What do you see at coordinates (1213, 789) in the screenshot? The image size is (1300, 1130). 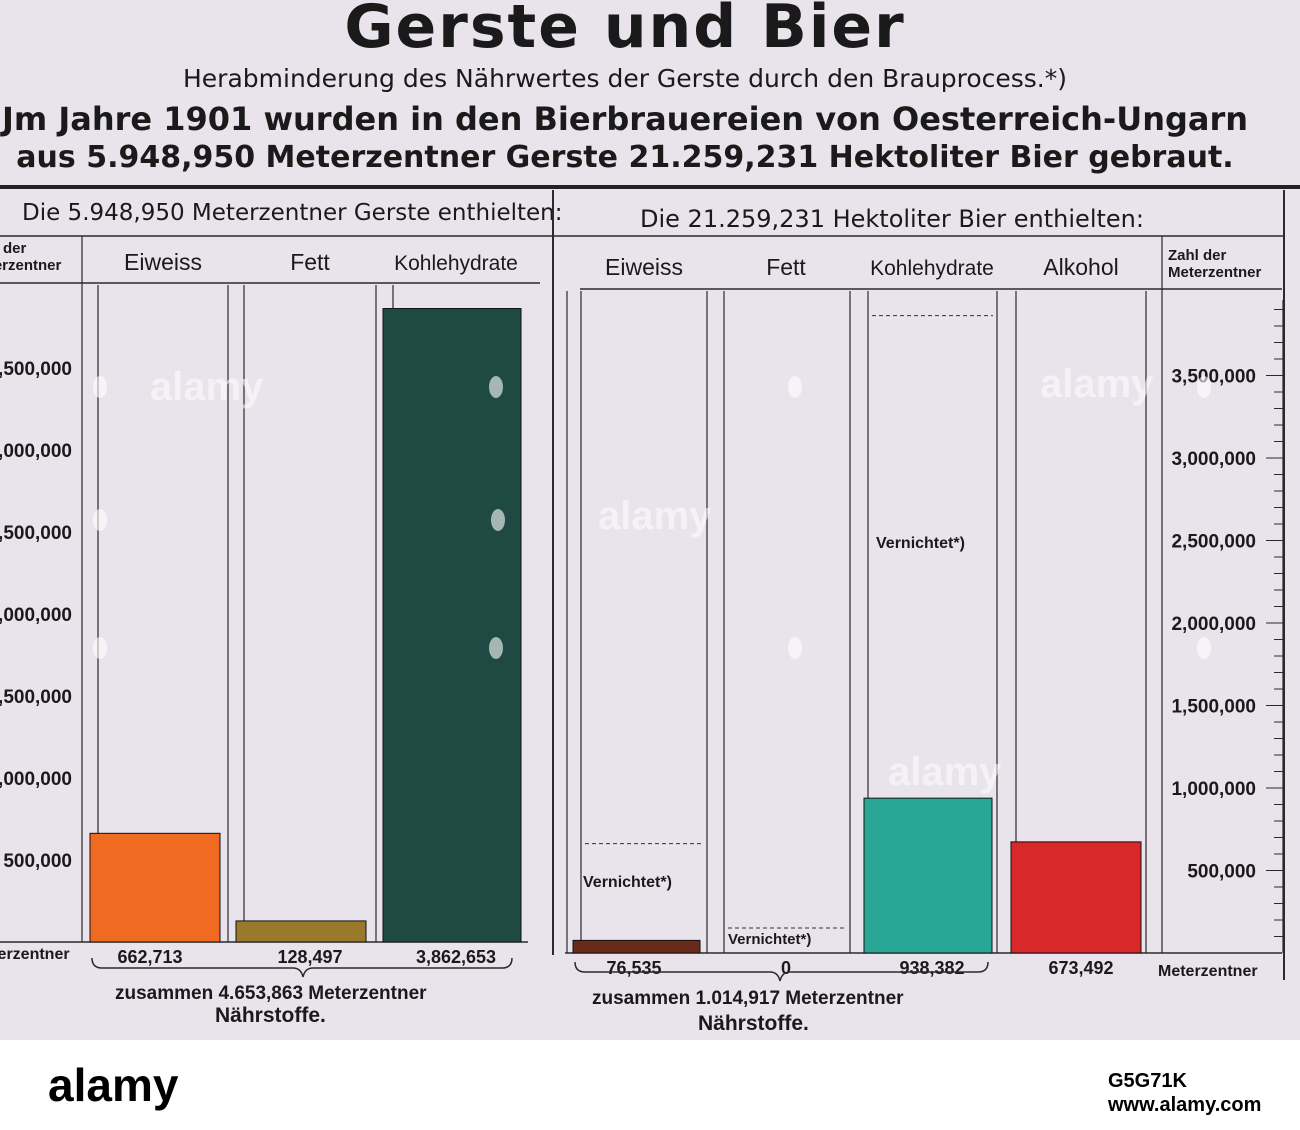 I see `right-y-tick-label: 1,000,000` at bounding box center [1213, 789].